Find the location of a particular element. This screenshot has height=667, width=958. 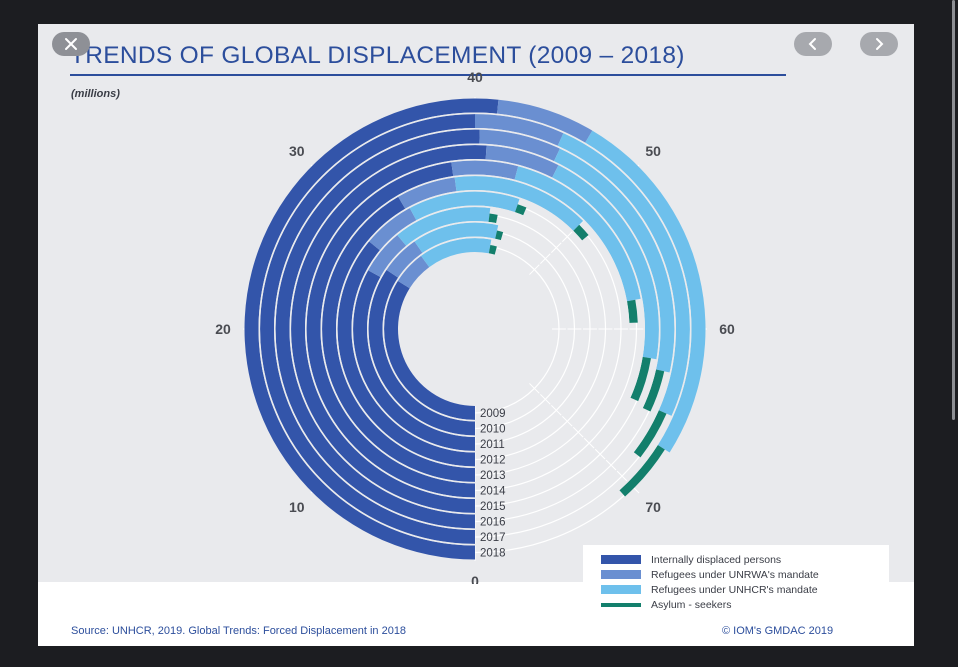

title-underline is located at coordinates (428, 75).